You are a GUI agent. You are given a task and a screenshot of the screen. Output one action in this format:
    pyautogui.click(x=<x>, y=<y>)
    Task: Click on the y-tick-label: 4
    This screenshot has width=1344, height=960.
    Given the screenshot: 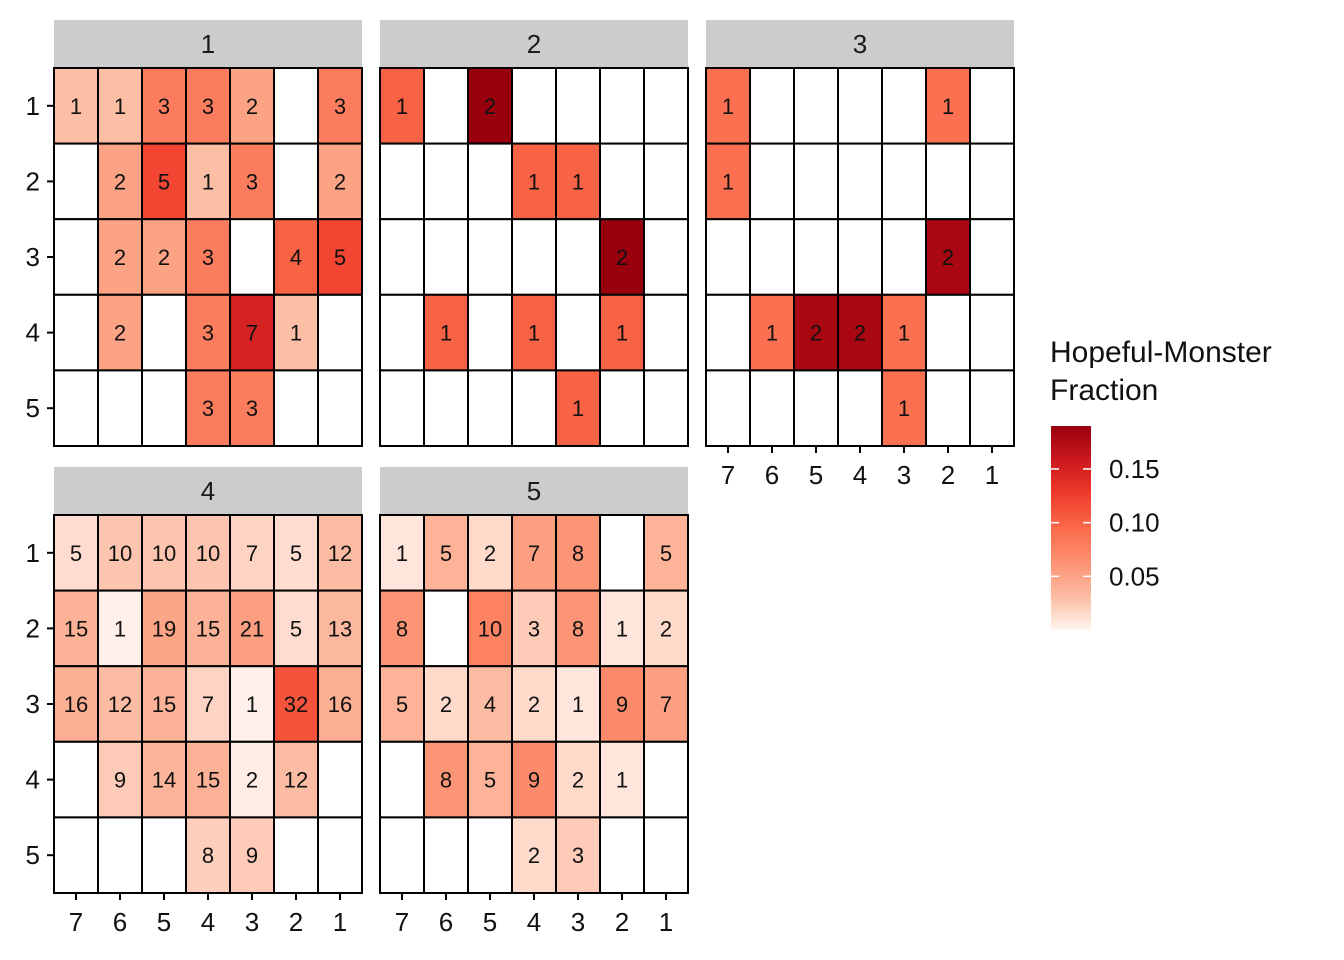 What is the action you would take?
    pyautogui.click(x=33, y=780)
    